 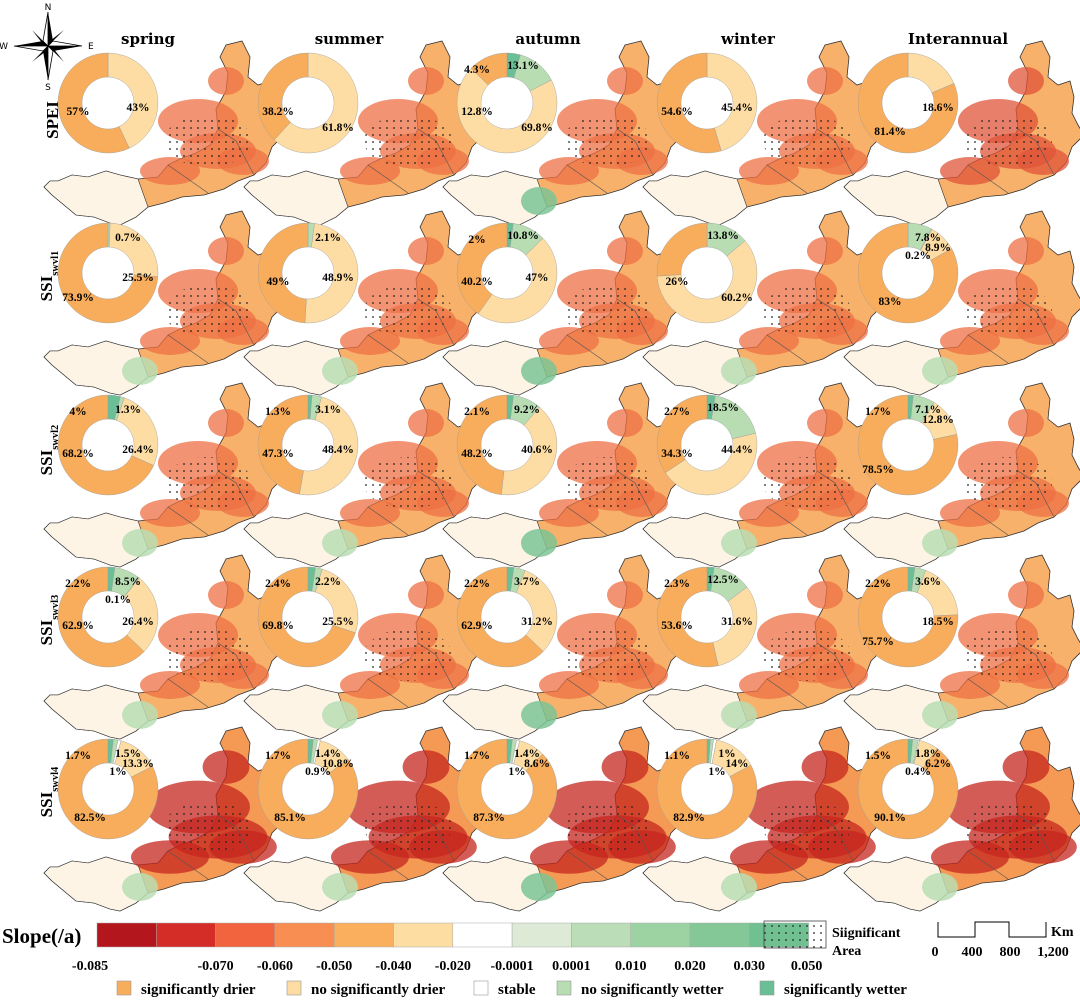 What do you see at coordinates (918, 256) in the screenshot?
I see `donut-label-stable: 0.2%` at bounding box center [918, 256].